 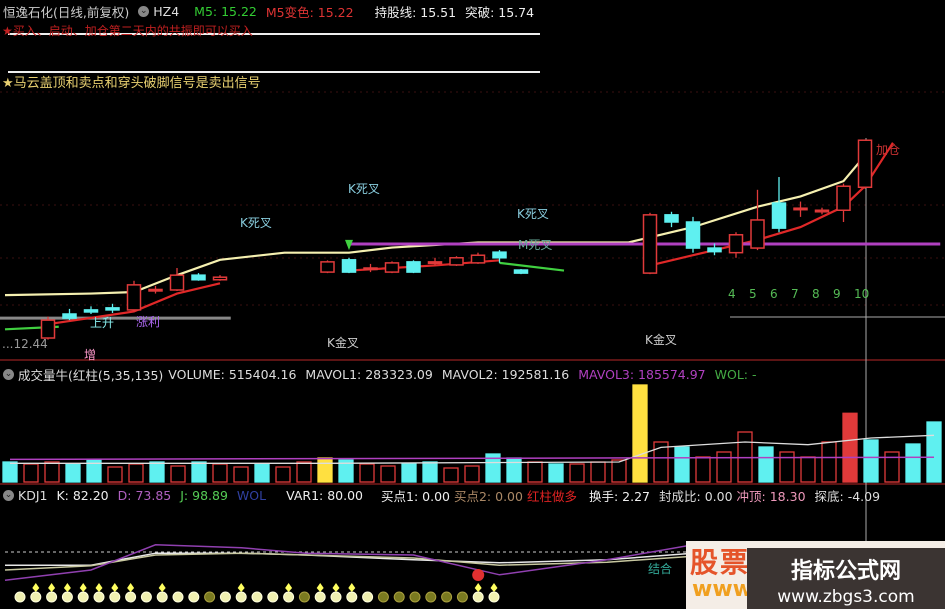 I want to click on count-number: 5, so click(x=753, y=294).